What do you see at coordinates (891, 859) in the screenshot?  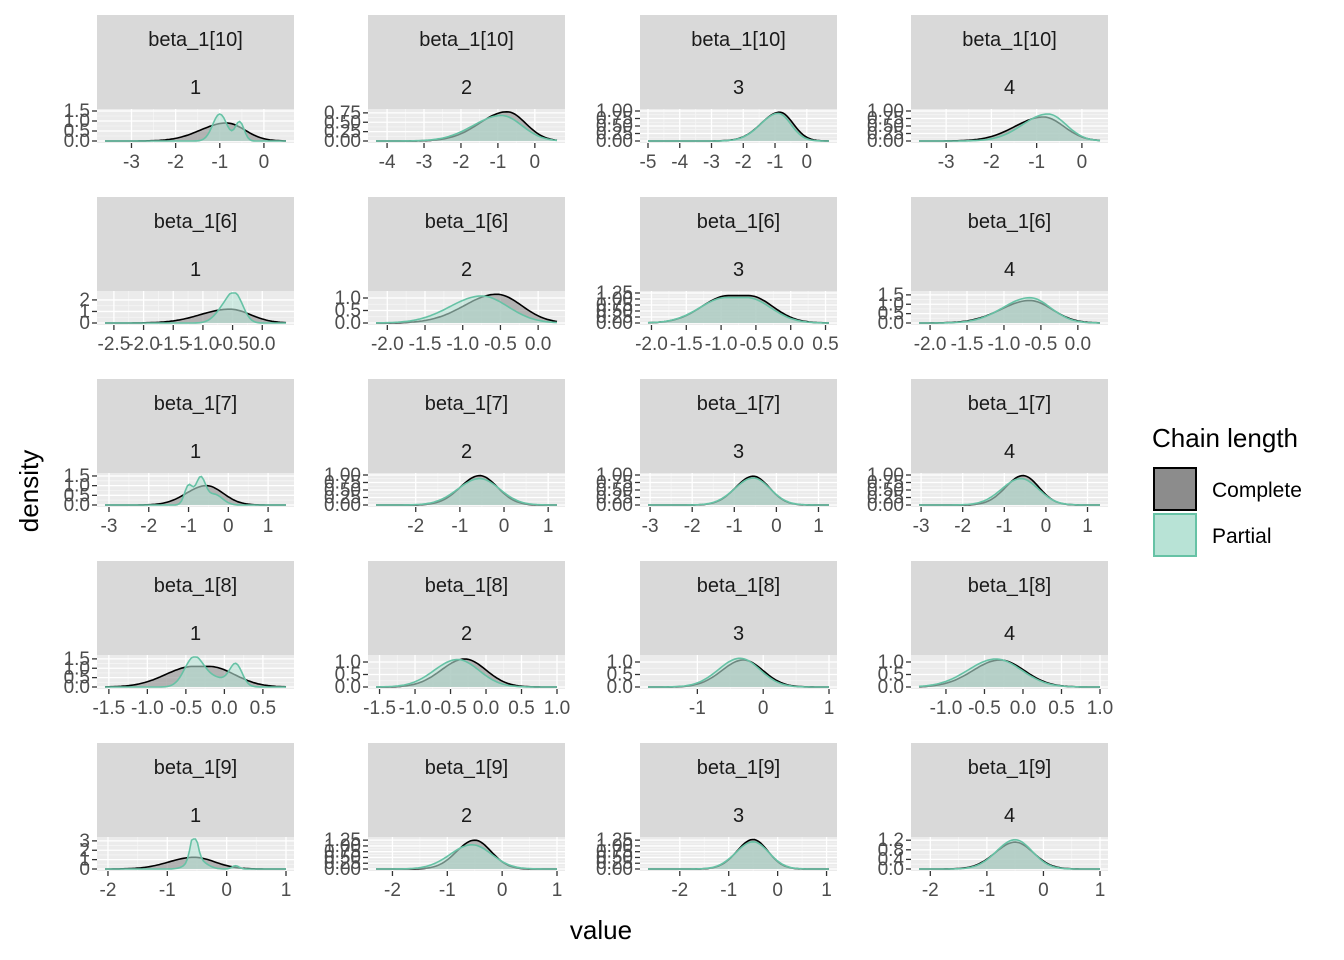 I see `y-tick-label: 0.4` at bounding box center [891, 859].